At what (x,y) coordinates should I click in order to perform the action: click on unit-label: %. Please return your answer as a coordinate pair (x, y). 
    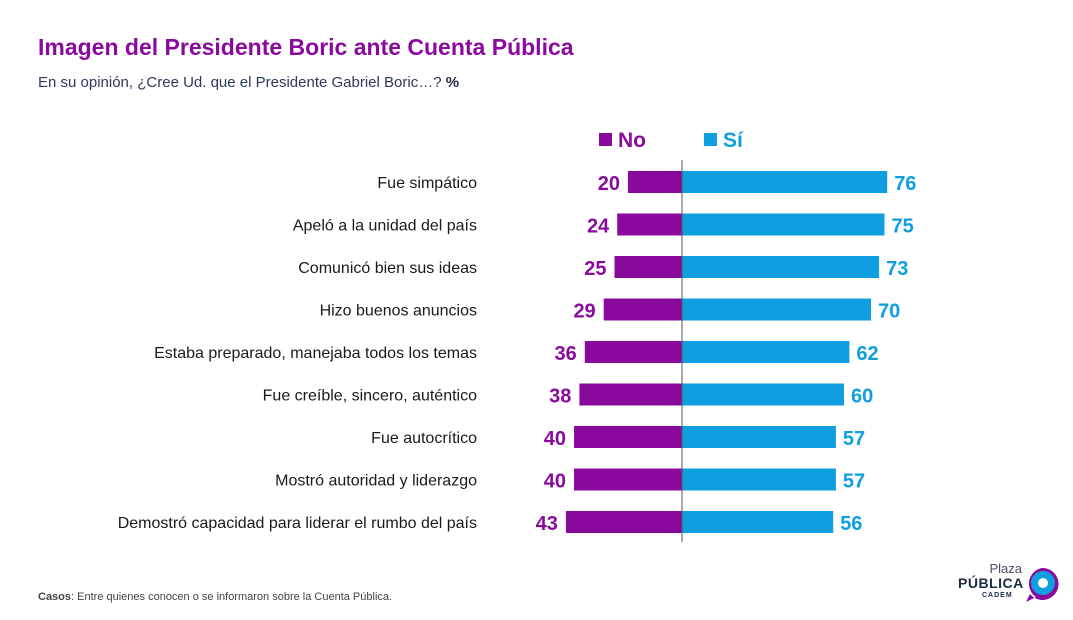
    Looking at the image, I should click on (452, 82).